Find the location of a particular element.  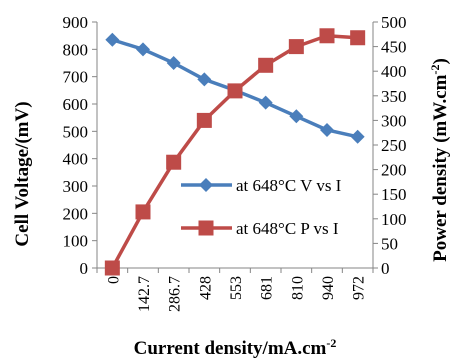

right-tick-label: 0 is located at coordinates (385, 268).